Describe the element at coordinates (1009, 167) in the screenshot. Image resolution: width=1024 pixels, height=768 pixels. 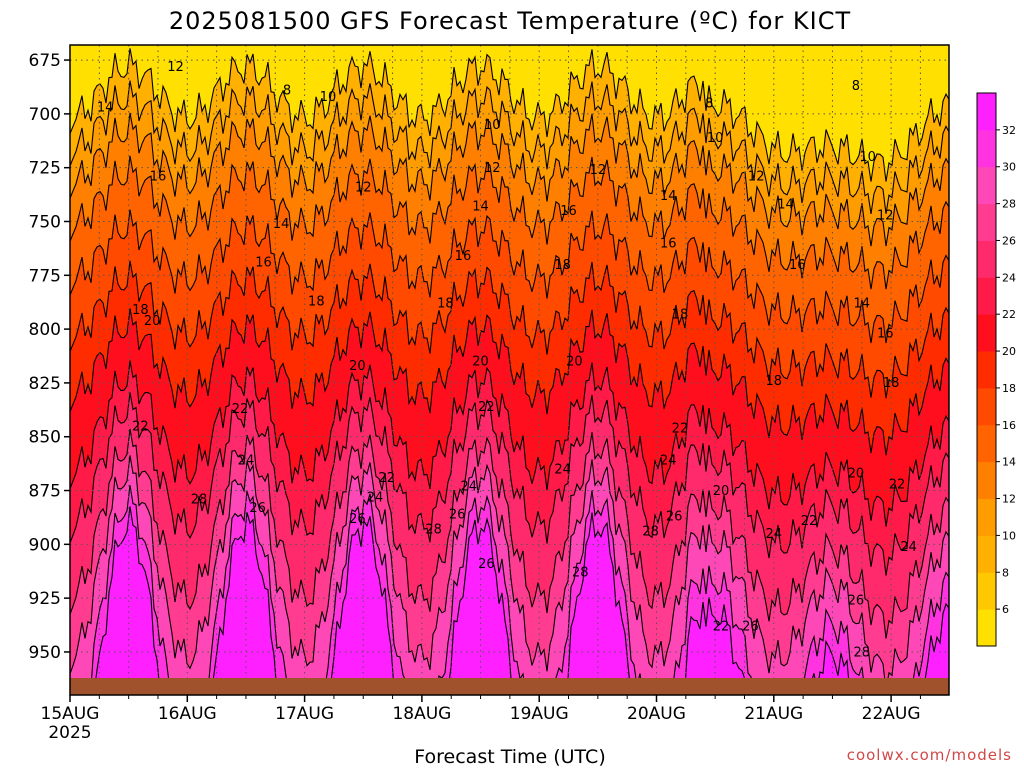
I see `colorbar-tick-label: 30` at that location.